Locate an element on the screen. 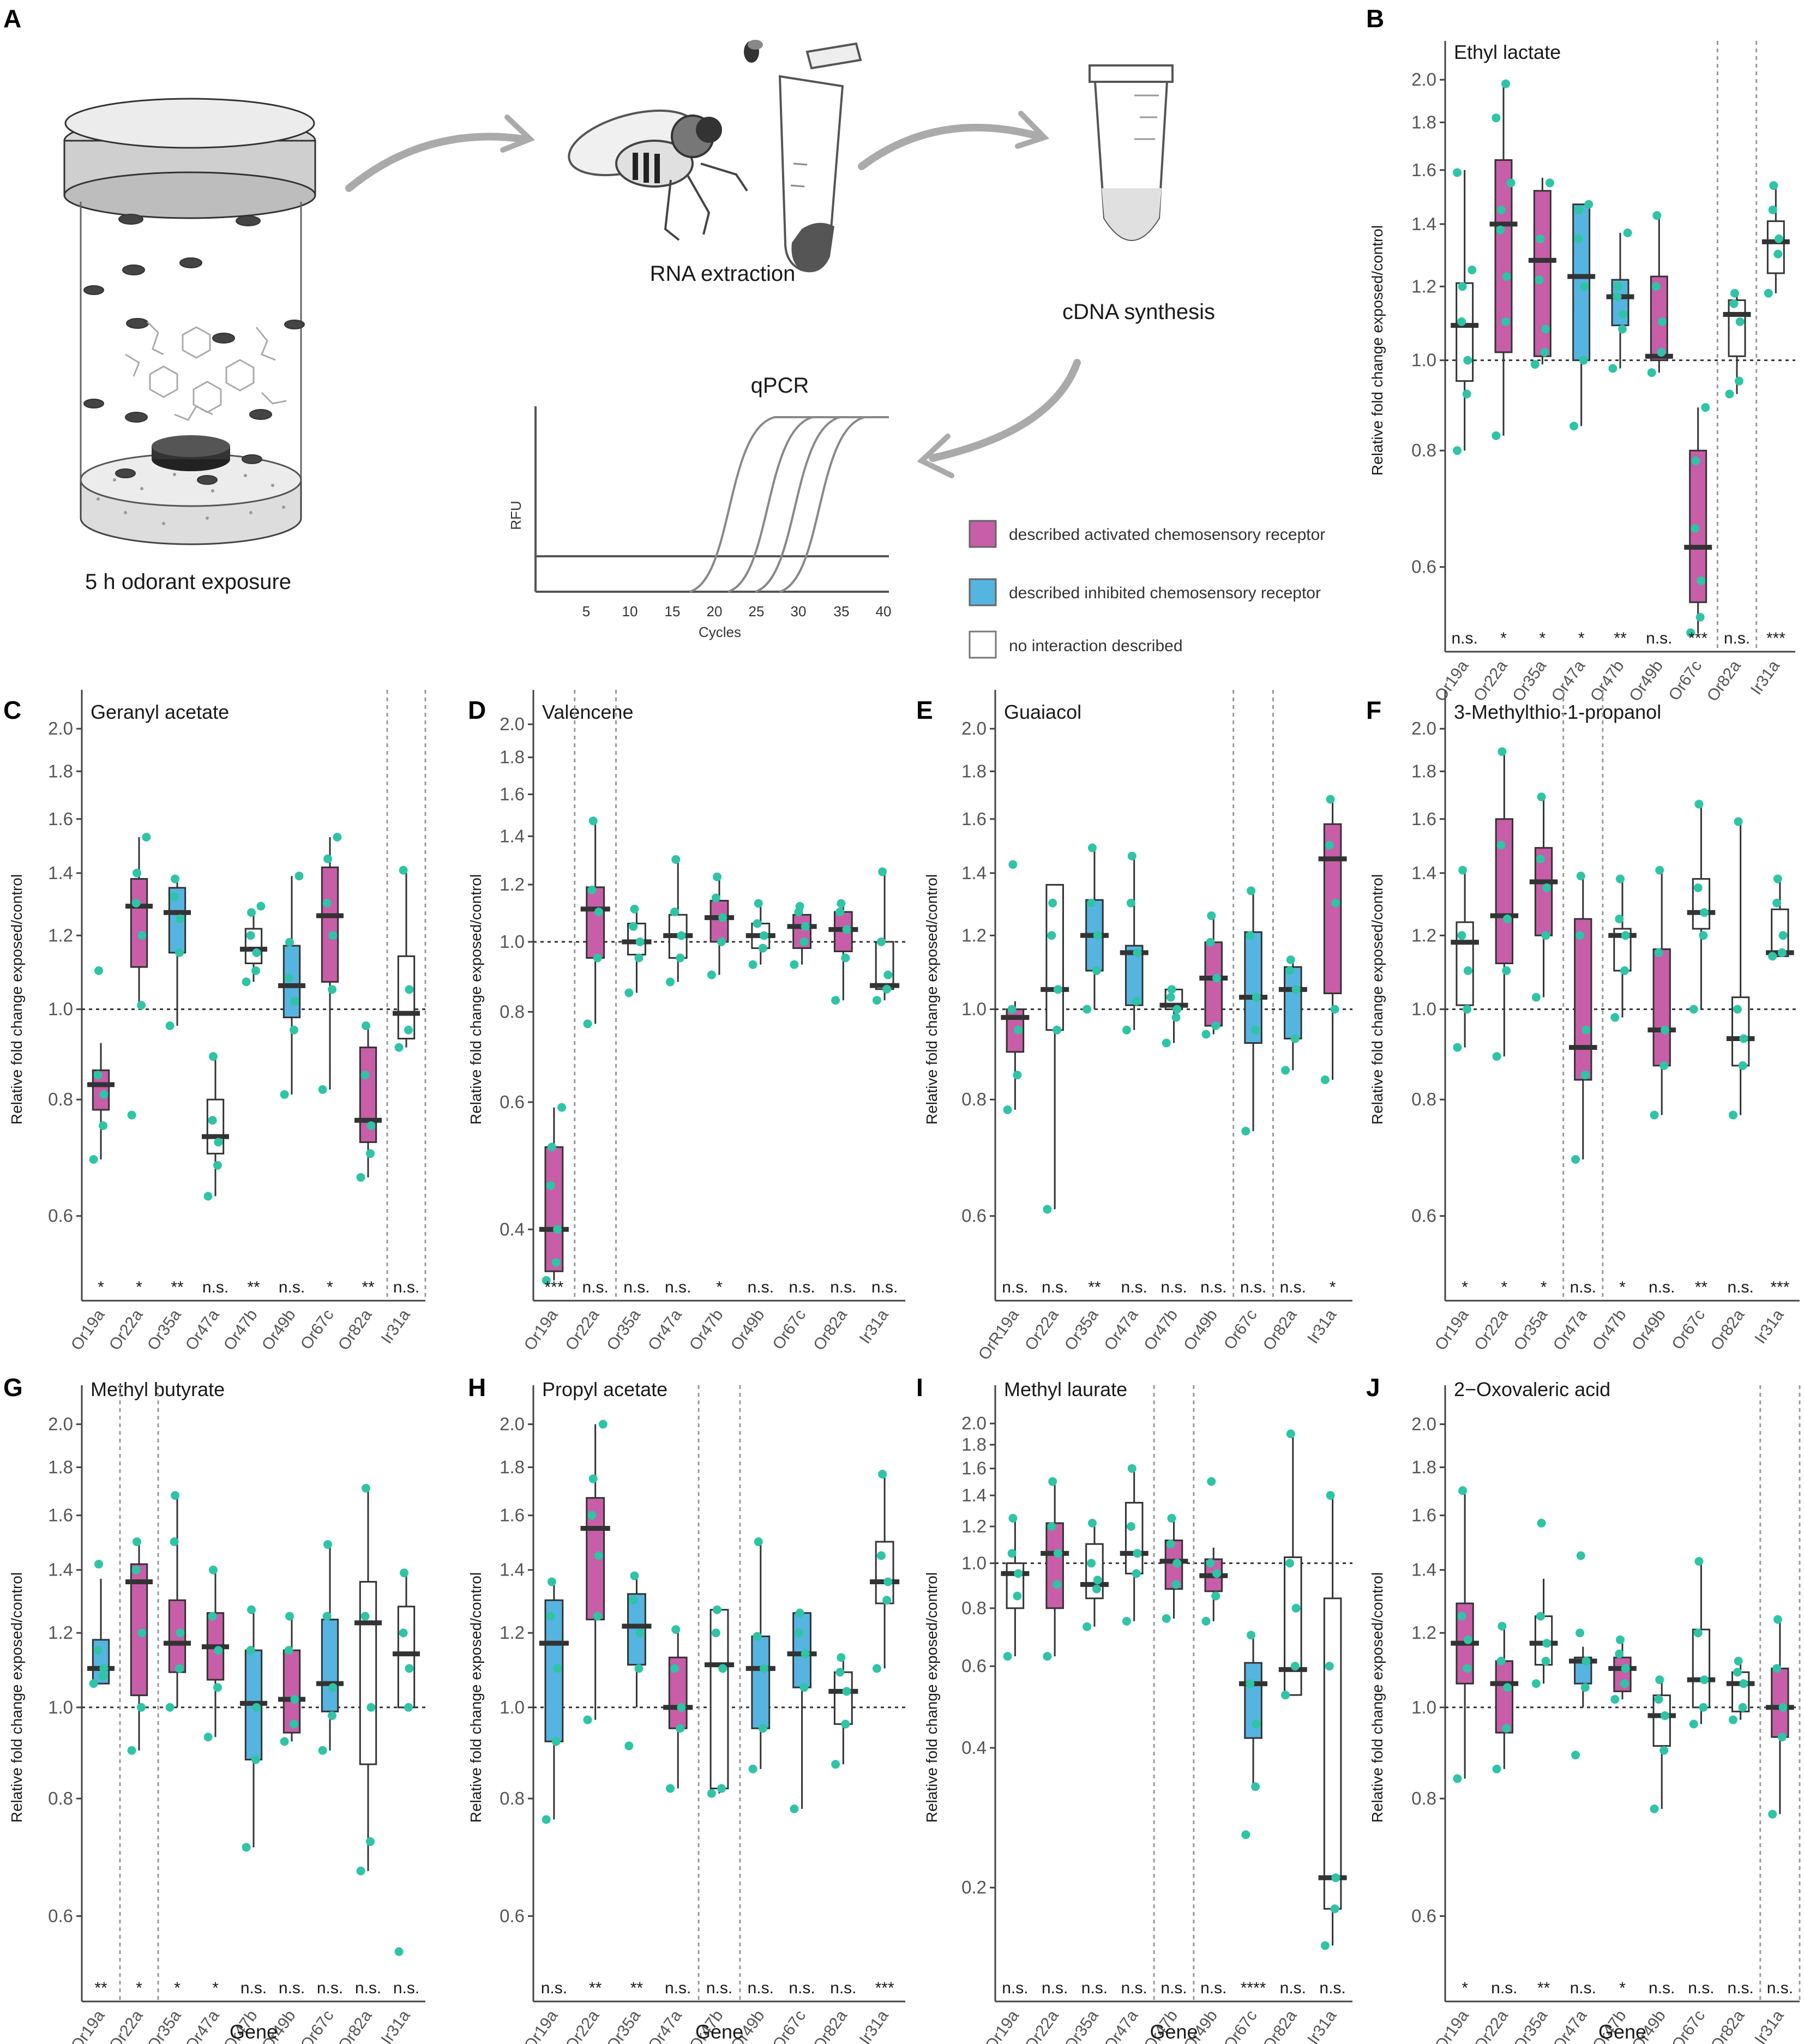 The width and height of the screenshot is (1804, 2044). box-ir31a is located at coordinates (406, 958).